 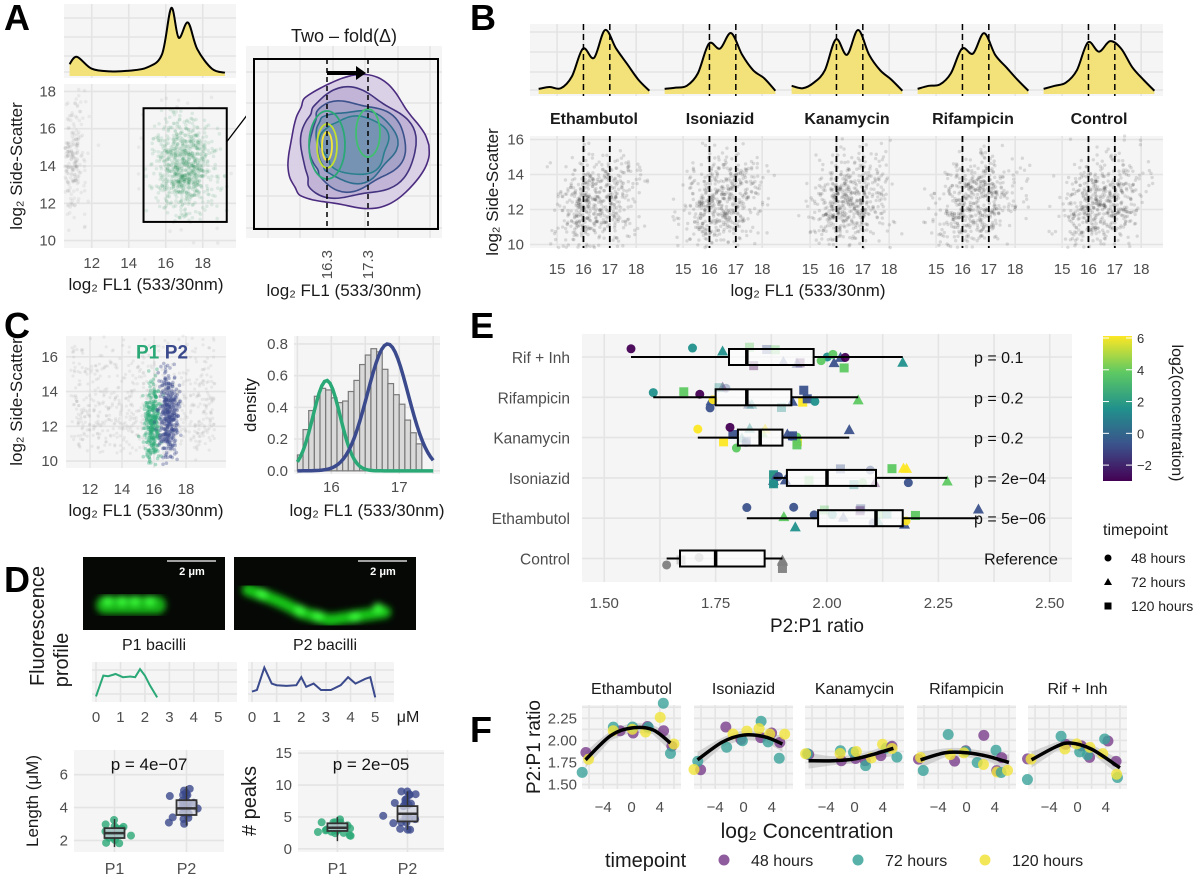 What do you see at coordinates (91, 263) in the screenshot?
I see `x-tick-label: 12` at bounding box center [91, 263].